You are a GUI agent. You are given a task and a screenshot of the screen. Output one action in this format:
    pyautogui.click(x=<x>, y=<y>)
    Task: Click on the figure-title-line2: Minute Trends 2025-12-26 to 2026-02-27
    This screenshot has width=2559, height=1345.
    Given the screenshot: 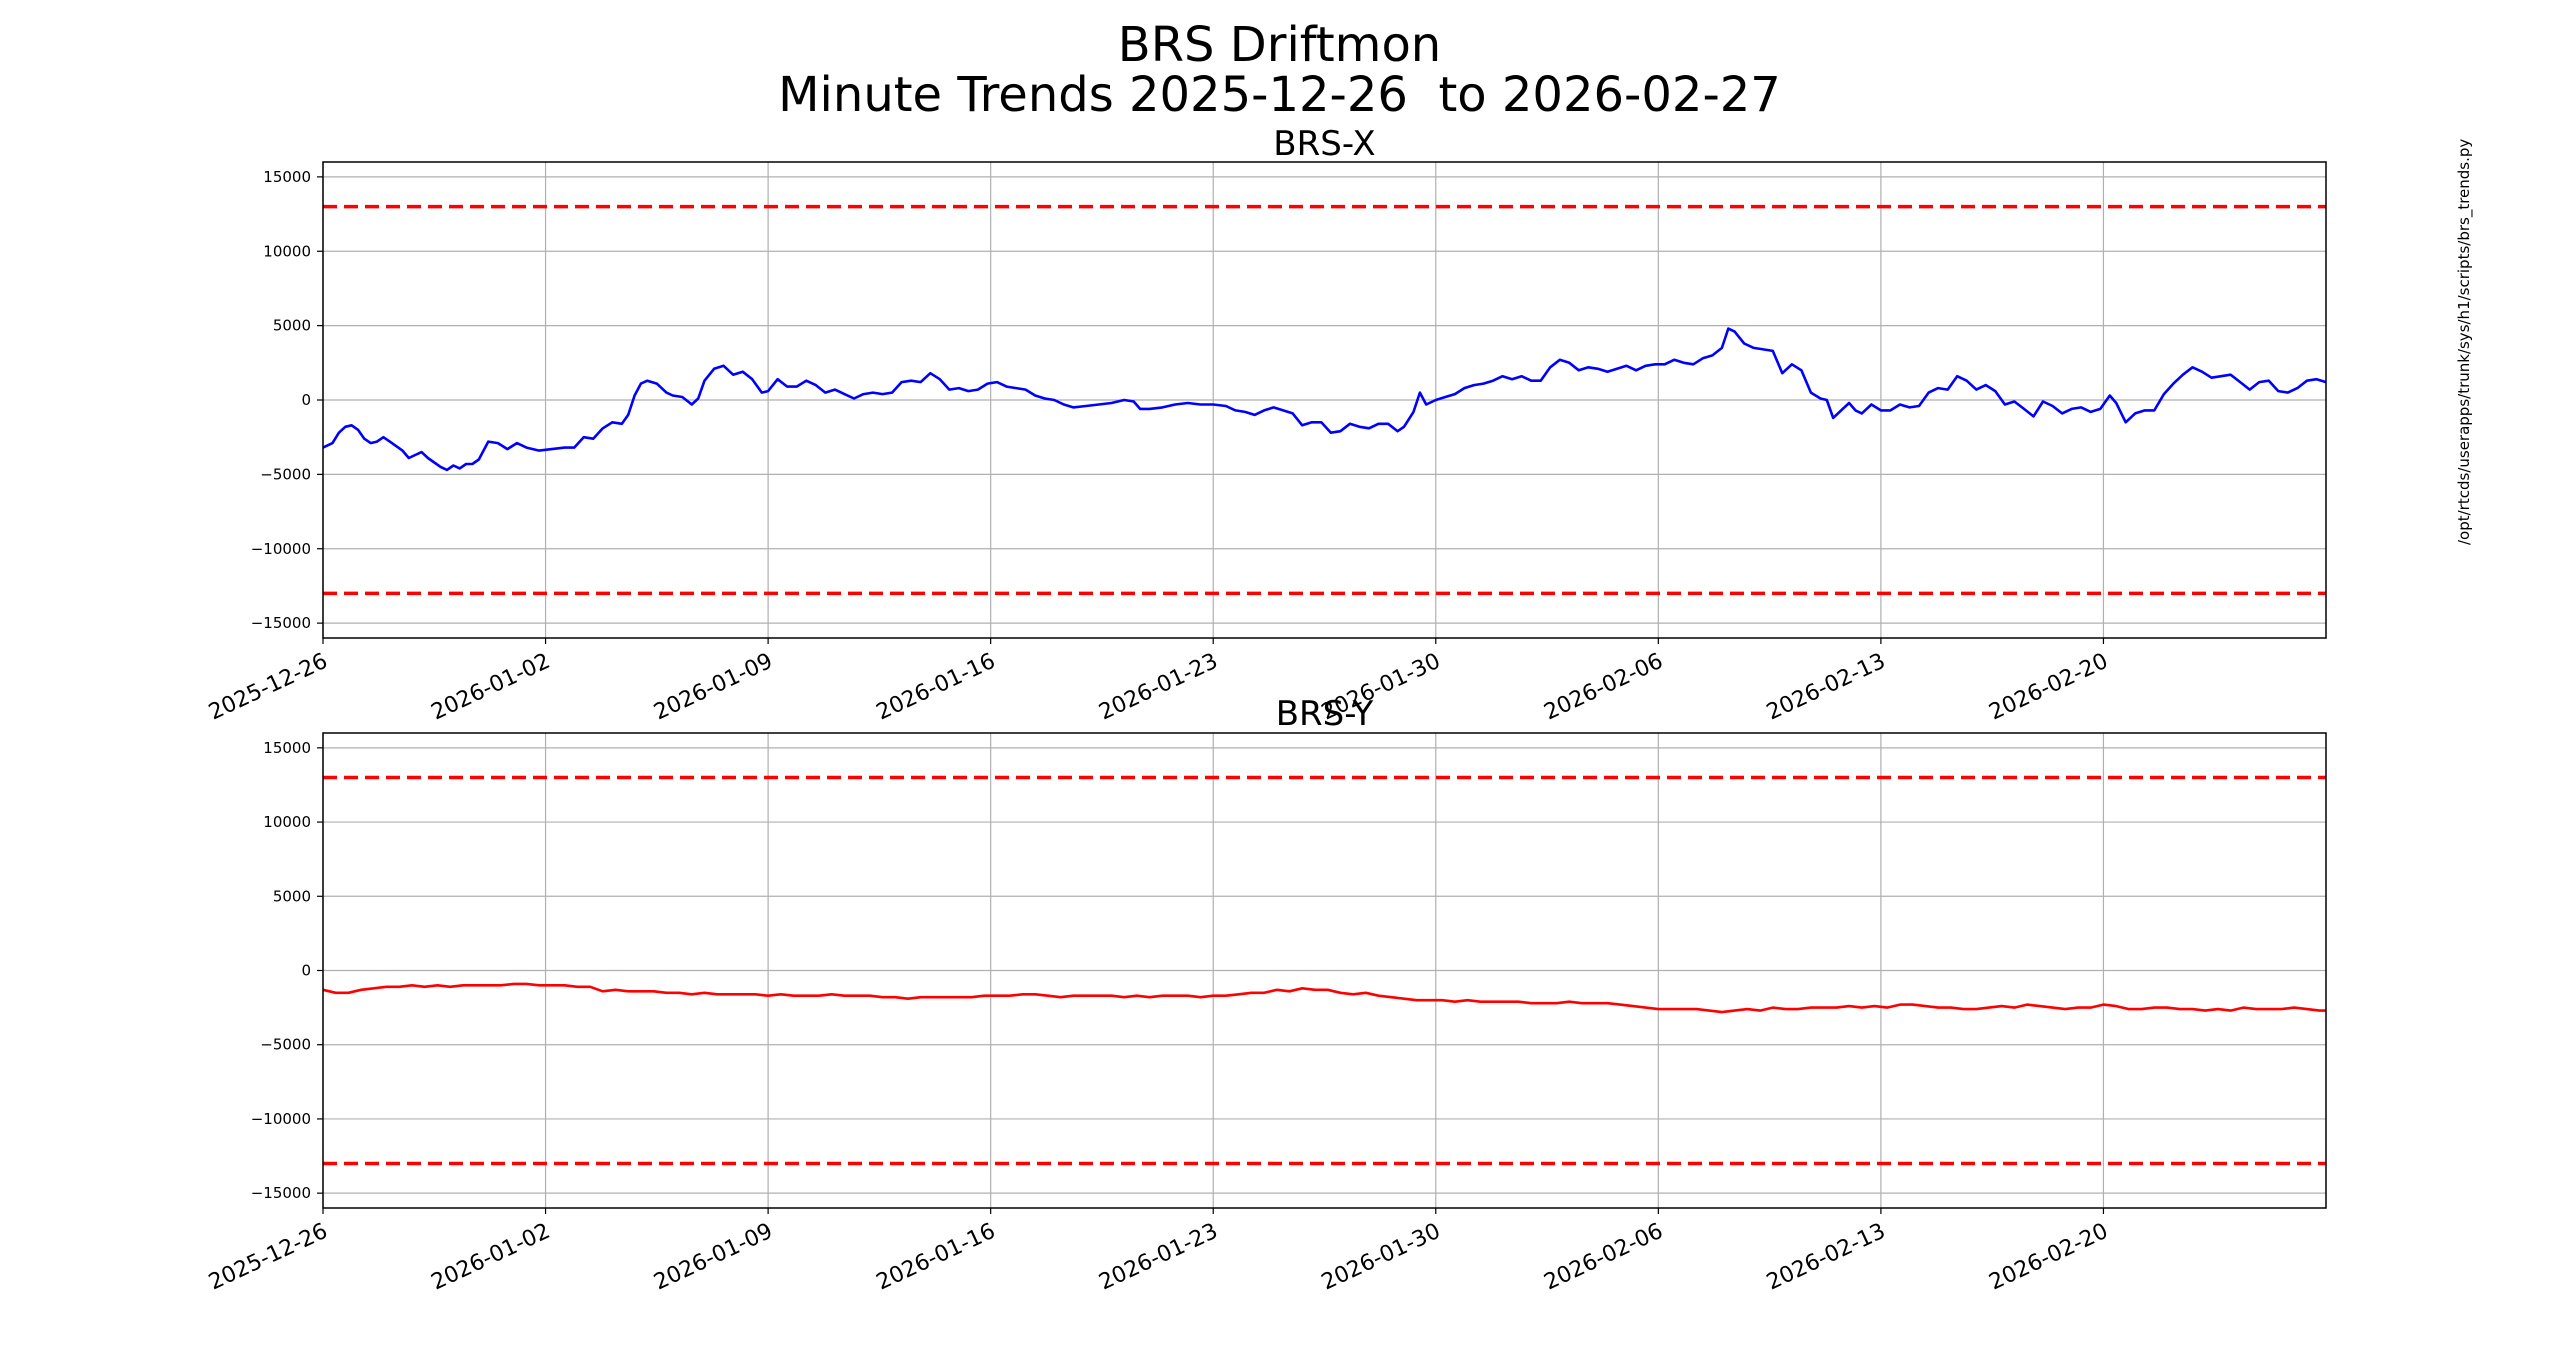 What is the action you would take?
    pyautogui.click(x=1279, y=95)
    